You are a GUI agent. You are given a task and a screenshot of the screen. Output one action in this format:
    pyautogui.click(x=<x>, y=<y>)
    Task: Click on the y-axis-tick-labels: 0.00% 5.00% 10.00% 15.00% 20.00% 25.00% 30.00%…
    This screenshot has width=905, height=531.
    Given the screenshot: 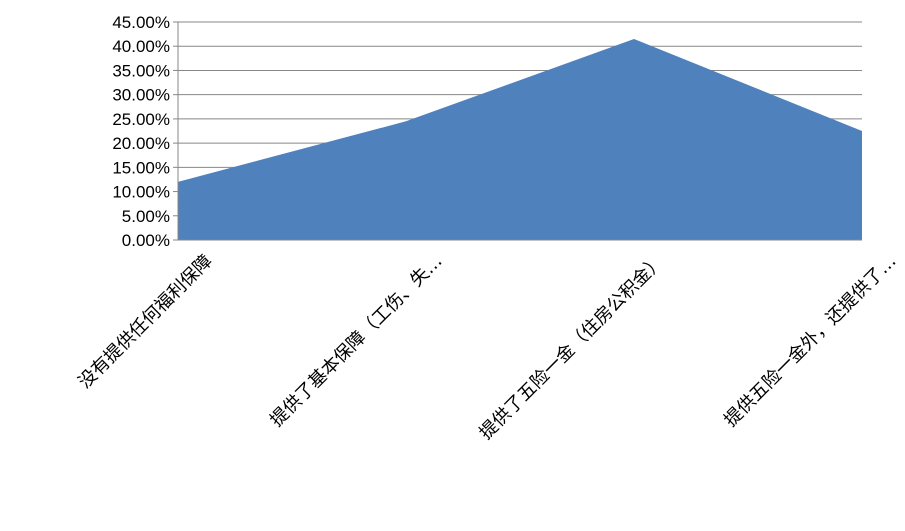 What is the action you would take?
    pyautogui.click(x=141, y=131)
    